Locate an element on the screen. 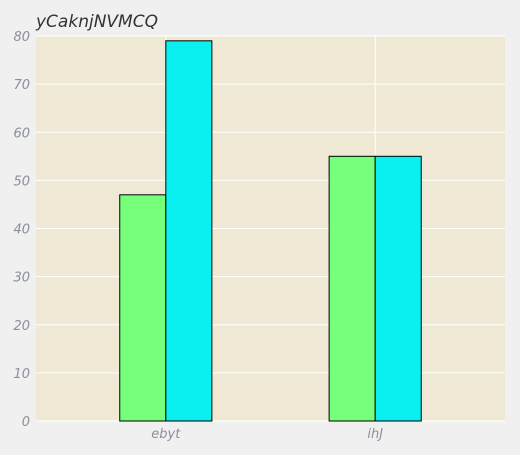 The height and width of the screenshot is (455, 520). y-tick-label: 40 is located at coordinates (21, 230).